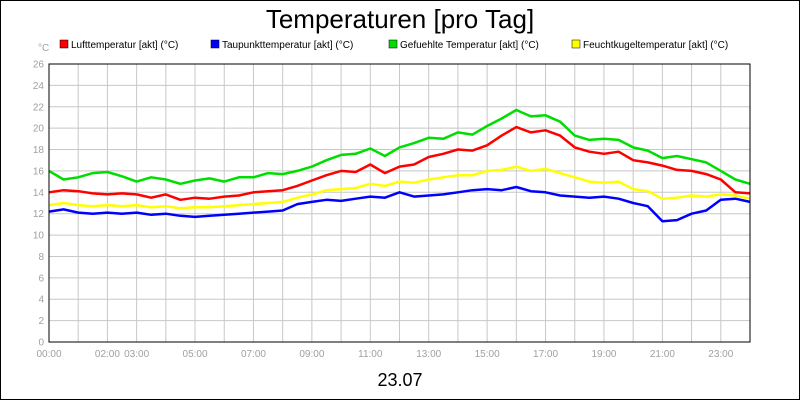 This screenshot has height=400, width=800. What do you see at coordinates (41, 321) in the screenshot?
I see `y-tick-label: 2` at bounding box center [41, 321].